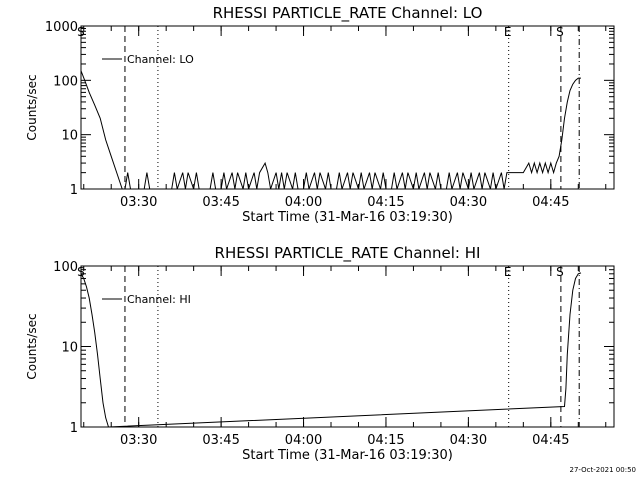 This screenshot has height=480, width=640. Describe the element at coordinates (348, 13) in the screenshot. I see `chart-title: RHESSI PARTICLE_RATE Channel: LO` at that location.